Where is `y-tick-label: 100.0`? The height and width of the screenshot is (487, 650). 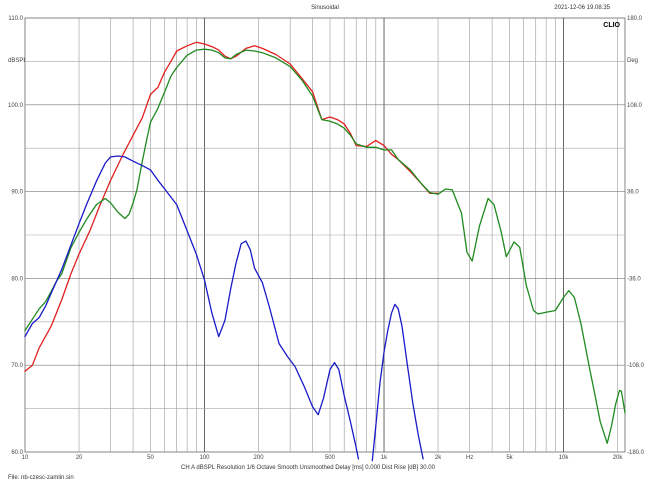
y-tick-label: 100.0 is located at coordinates (16, 106).